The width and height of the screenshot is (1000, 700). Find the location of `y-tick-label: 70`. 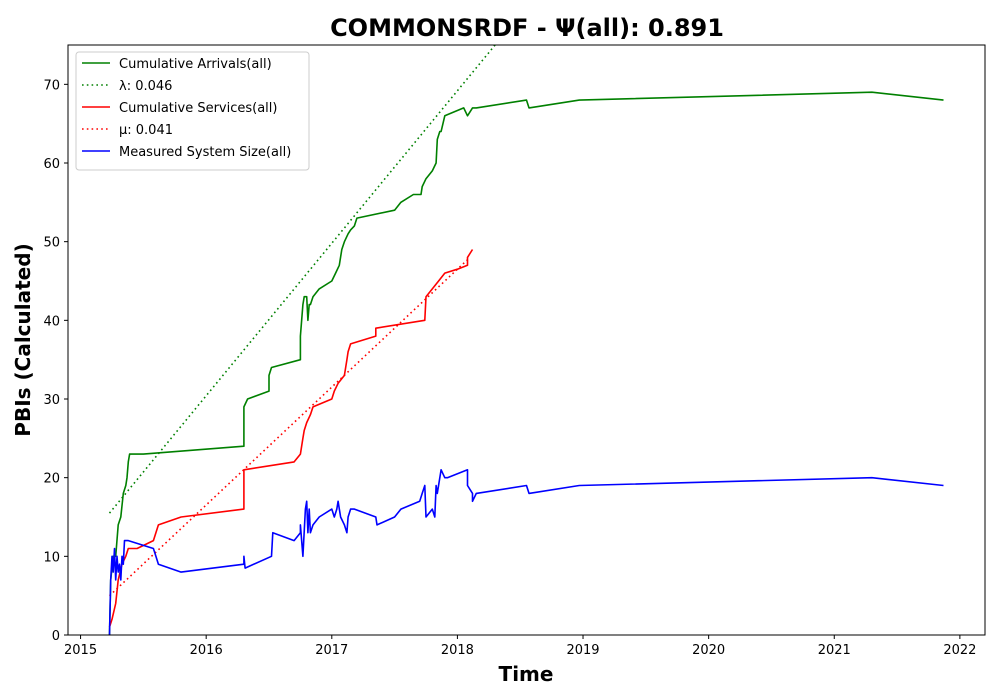

y-tick-label: 70 is located at coordinates (51, 85).